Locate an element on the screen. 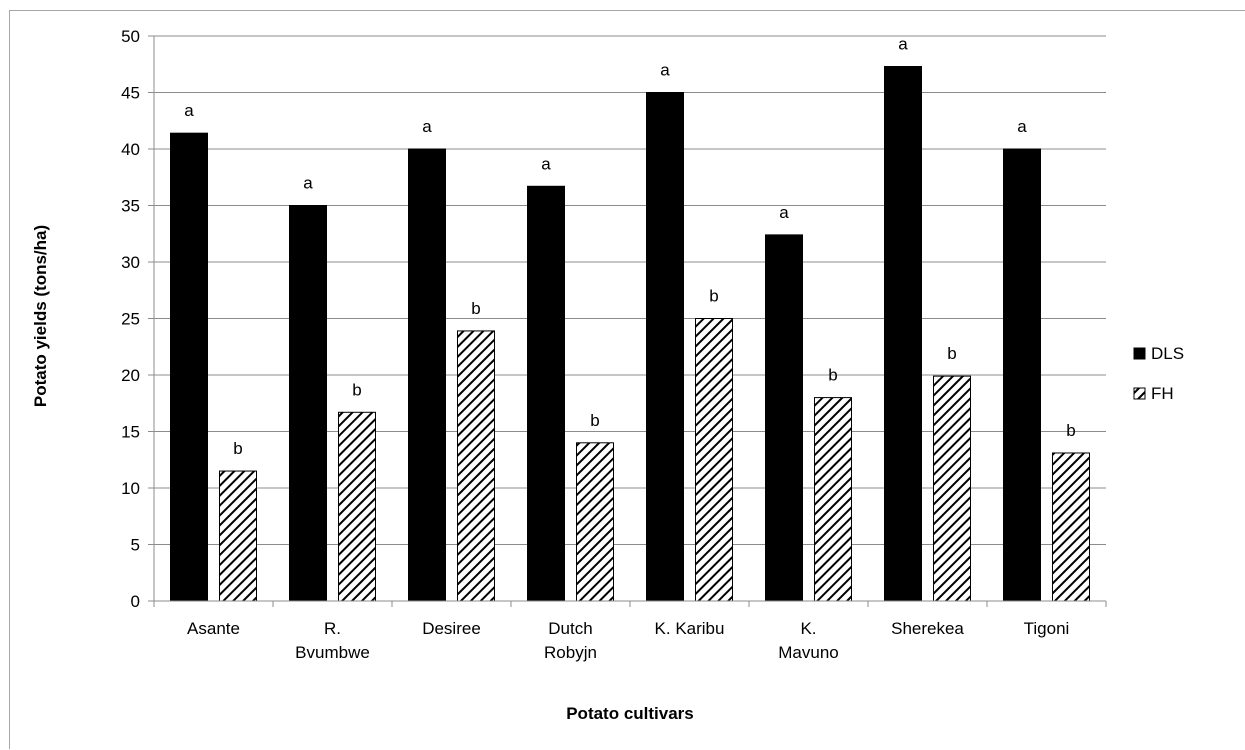 The image size is (1245, 750). x-tick-label: Asante is located at coordinates (213, 628).